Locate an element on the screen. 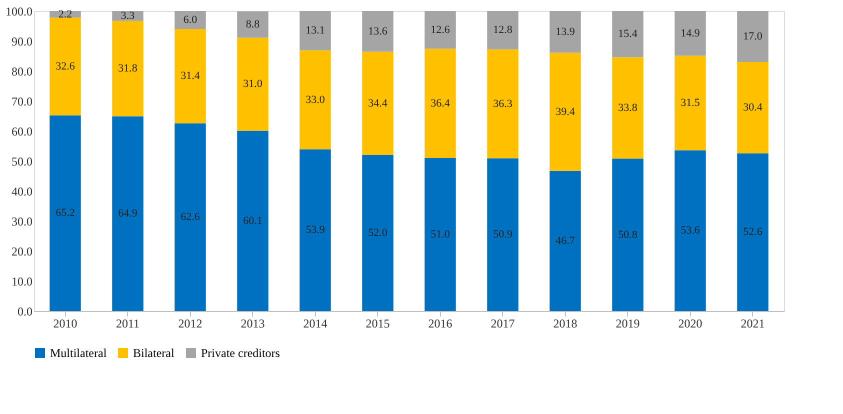 Image resolution: width=843 pixels, height=414 pixels. data-label: 14.9 is located at coordinates (690, 33).